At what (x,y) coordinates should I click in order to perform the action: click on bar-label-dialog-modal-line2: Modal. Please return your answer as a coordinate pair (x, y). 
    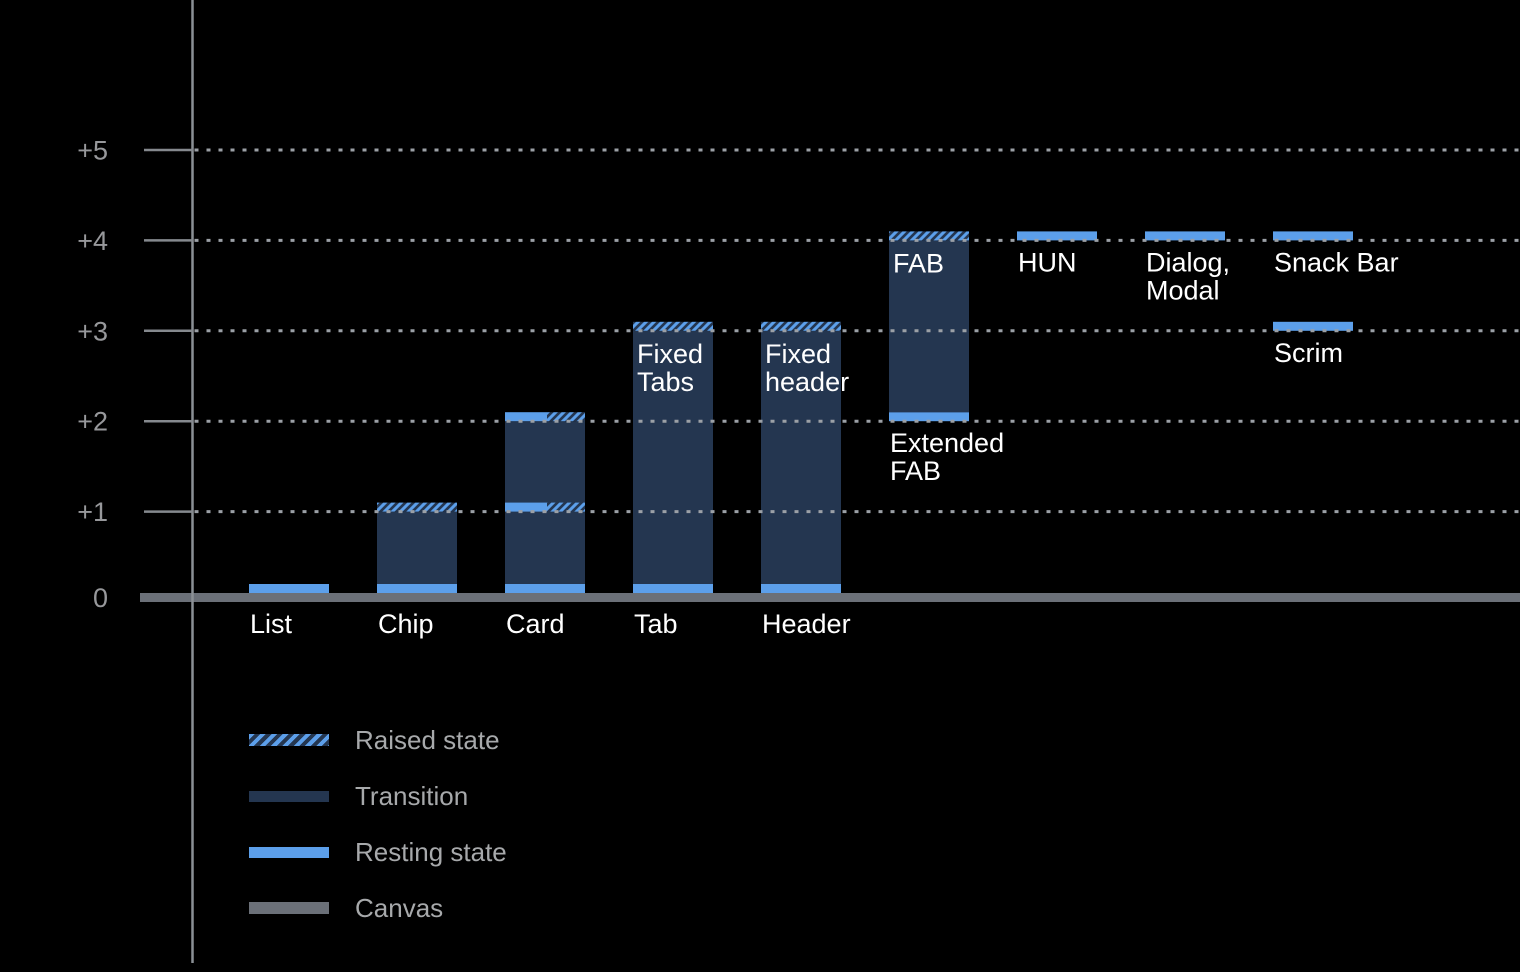
    Looking at the image, I should click on (1183, 290).